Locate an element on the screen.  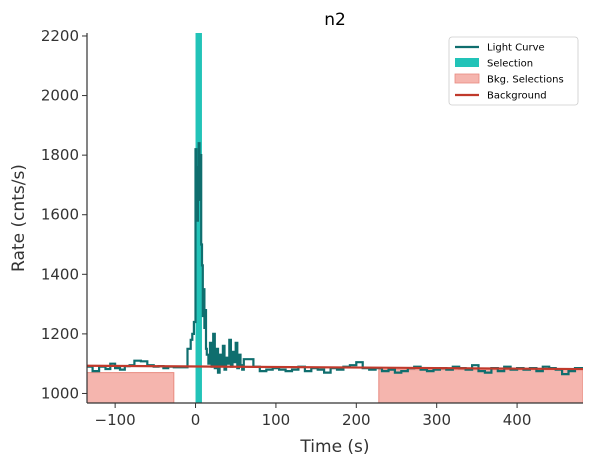
y-axis-title: Rate (cnts/s) is located at coordinates (19, 218).